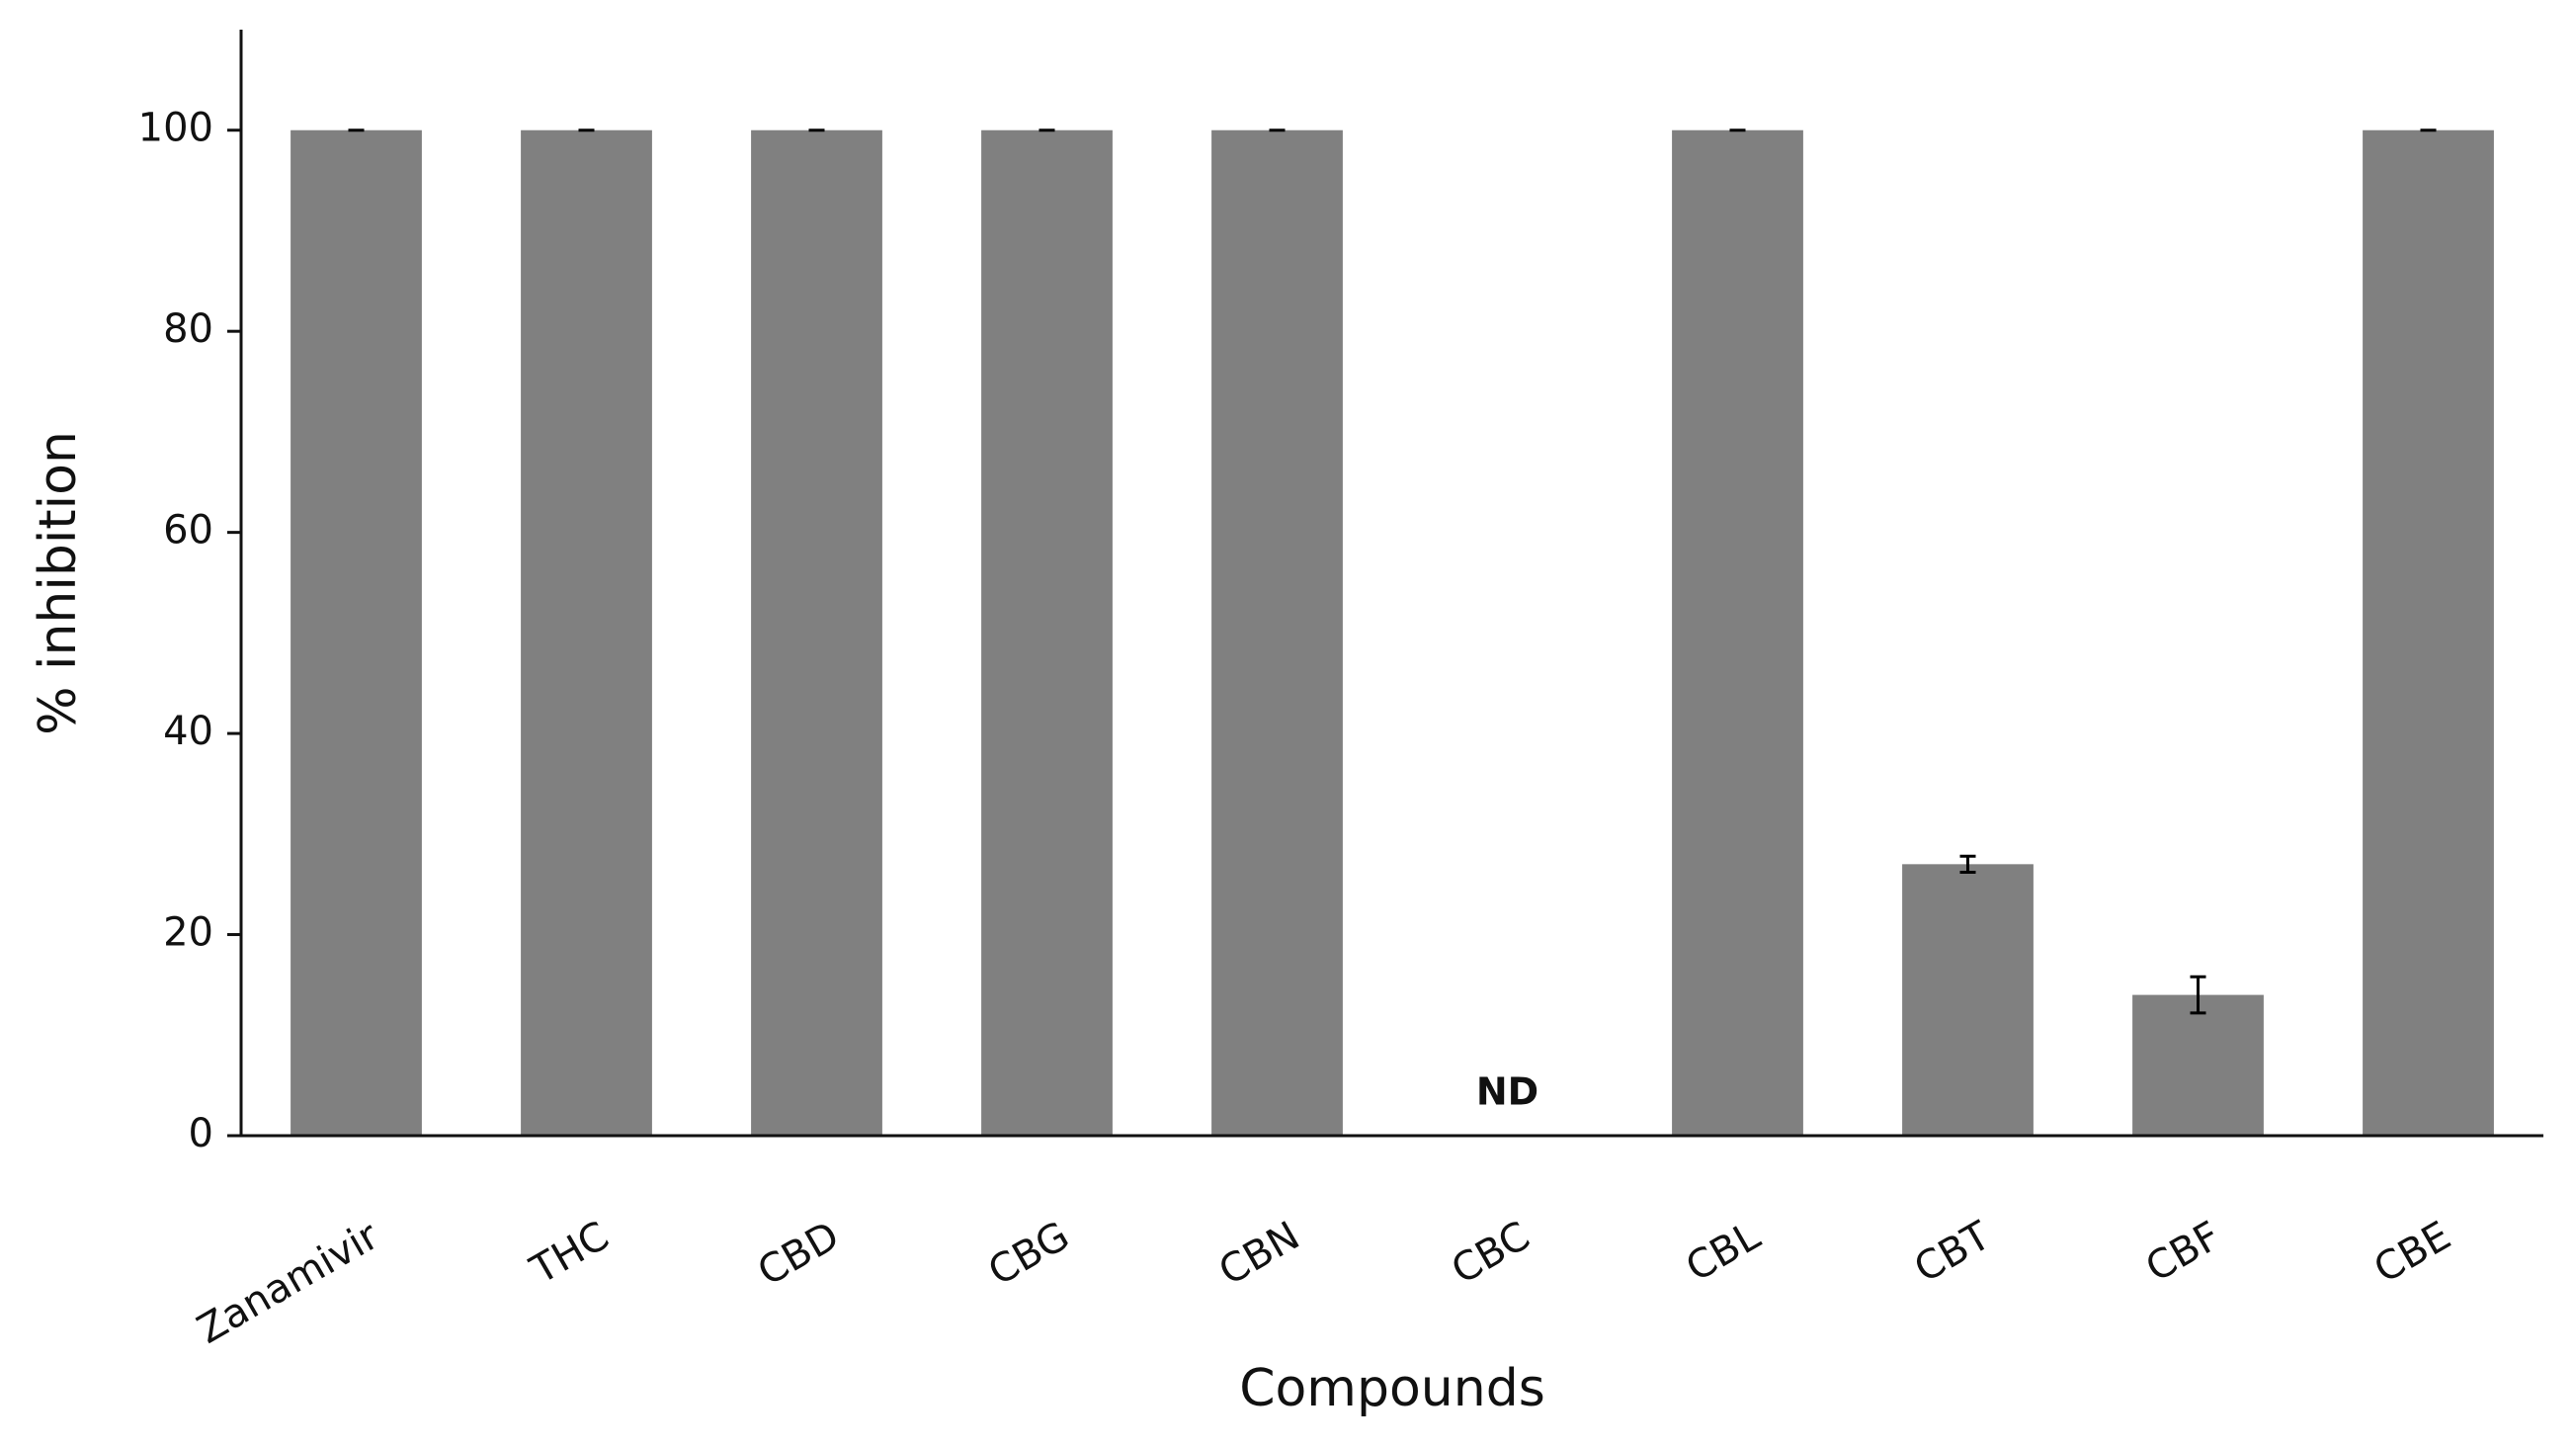  Describe the element at coordinates (570, 1253) in the screenshot. I see `x-tick-label: THC` at that location.